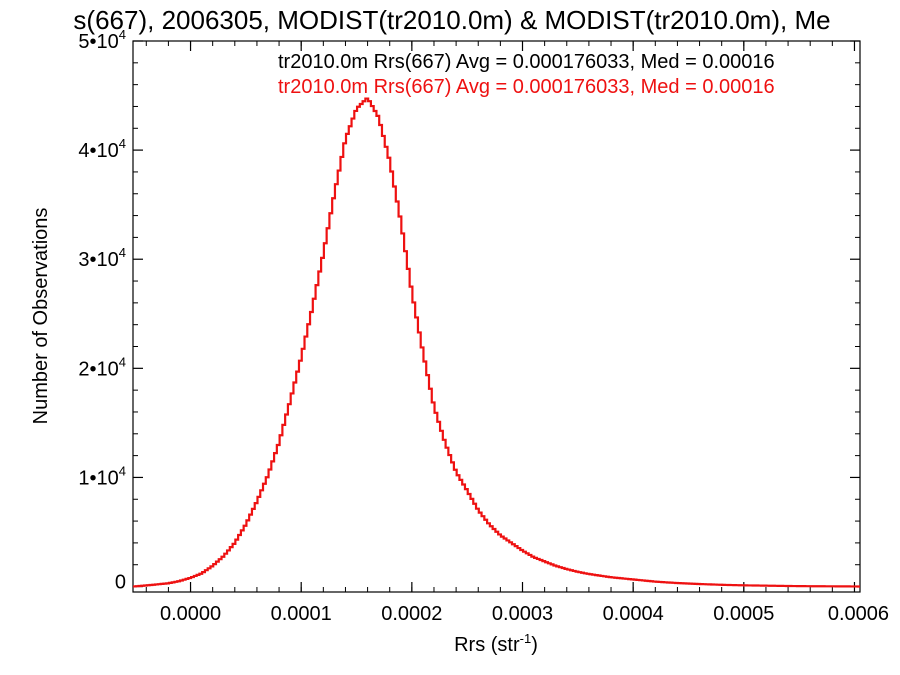  What do you see at coordinates (633, 614) in the screenshot?
I see `x-tick-label: 0.0004` at bounding box center [633, 614].